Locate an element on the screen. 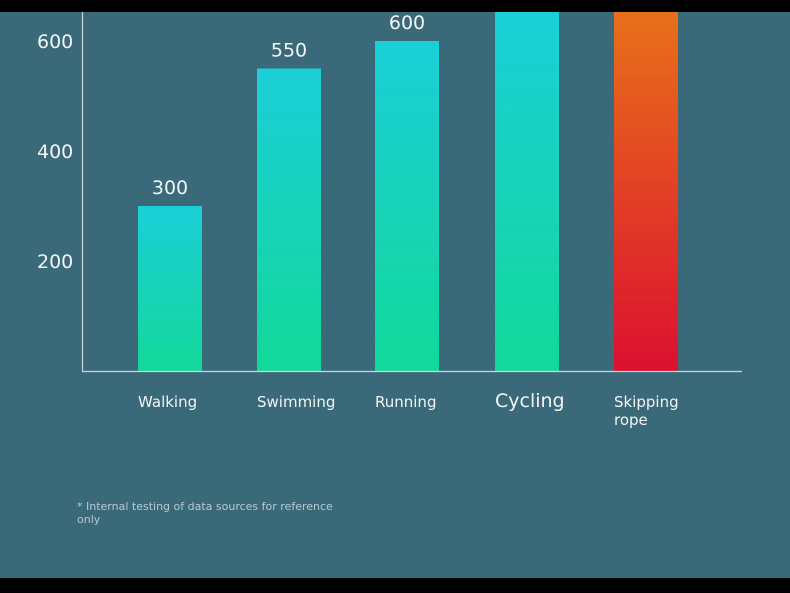 The width and height of the screenshot is (790, 593). bar-swimming is located at coordinates (289, 219).